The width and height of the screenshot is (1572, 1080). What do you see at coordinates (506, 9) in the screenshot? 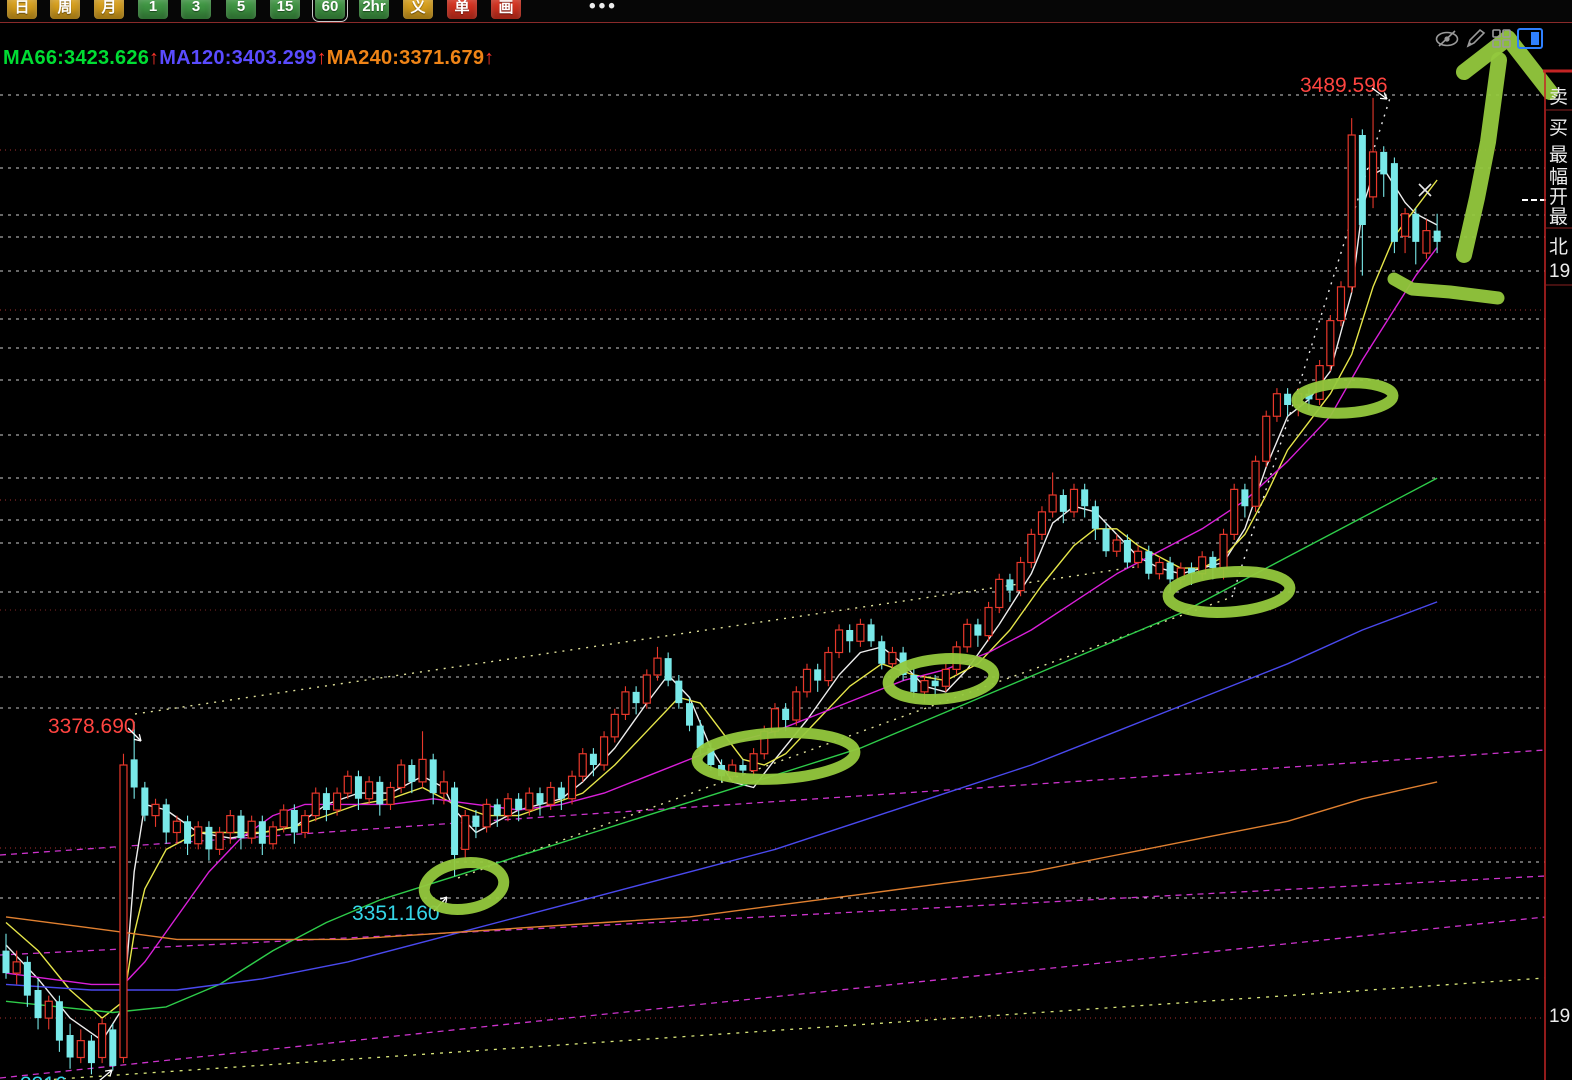
I see `toolbar-button-画: 画` at bounding box center [506, 9].